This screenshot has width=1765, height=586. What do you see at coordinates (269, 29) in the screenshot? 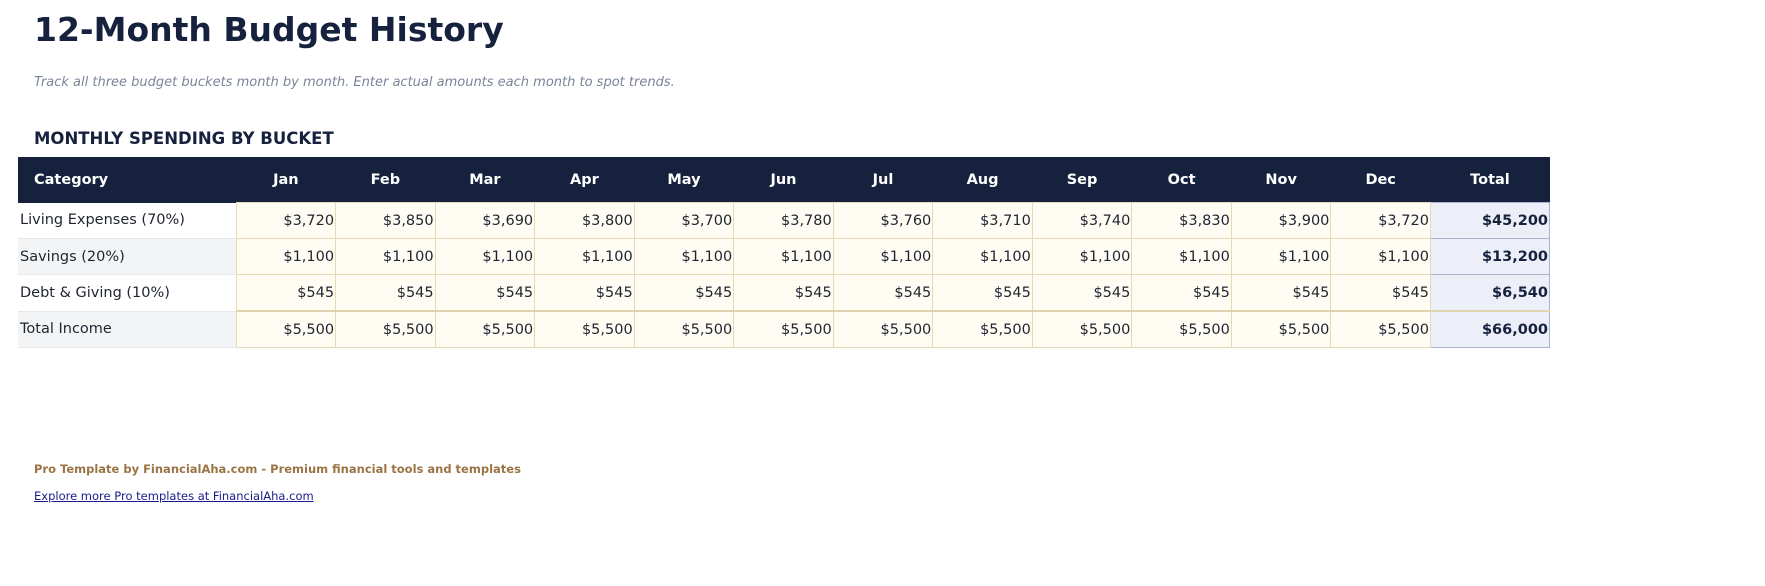
I see `page-title: 12-Month Budget History` at bounding box center [269, 29].